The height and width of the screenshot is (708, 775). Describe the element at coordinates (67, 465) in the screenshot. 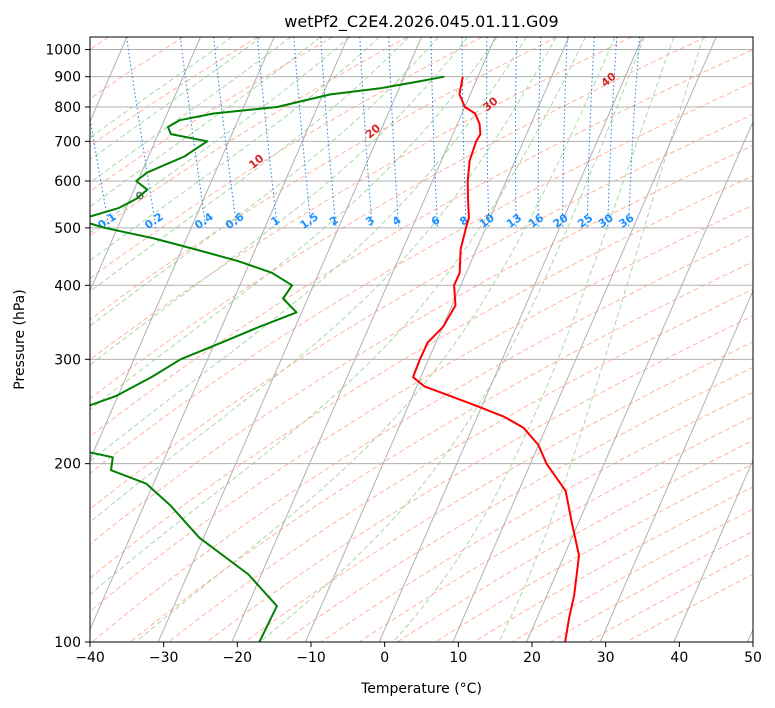

I see `y-tick-label: 200` at that location.